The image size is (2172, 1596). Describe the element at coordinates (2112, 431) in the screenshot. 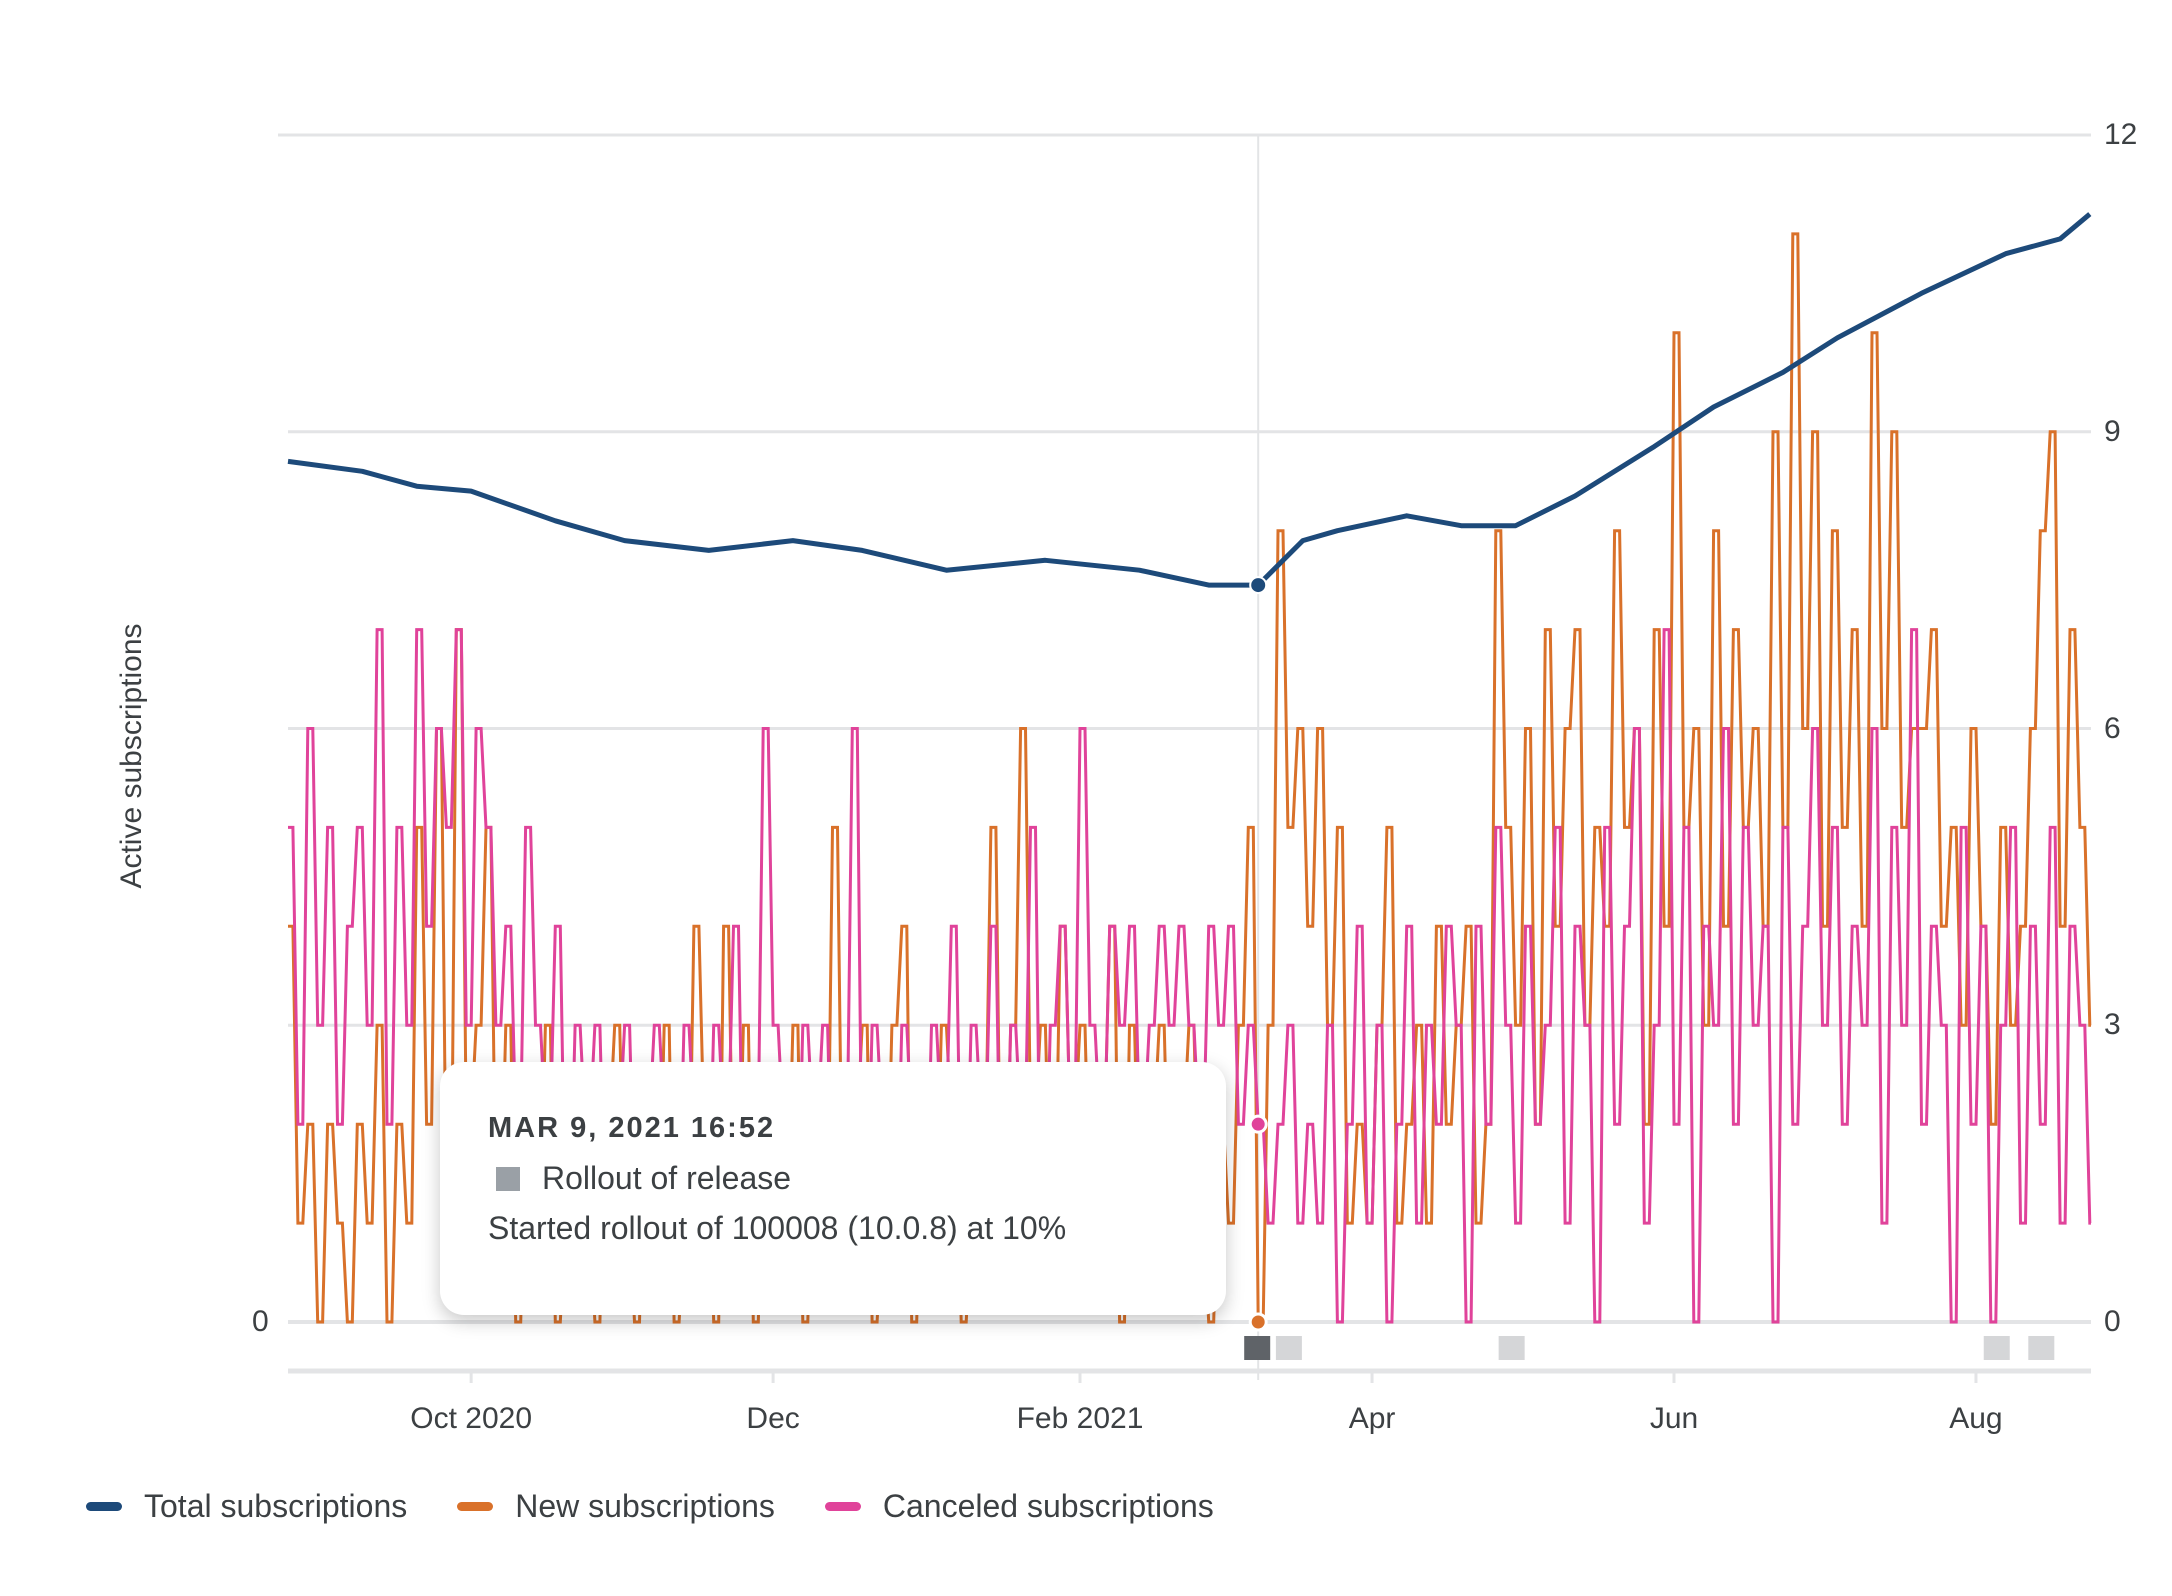

I see `right-axis-tick-label: 9` at that location.